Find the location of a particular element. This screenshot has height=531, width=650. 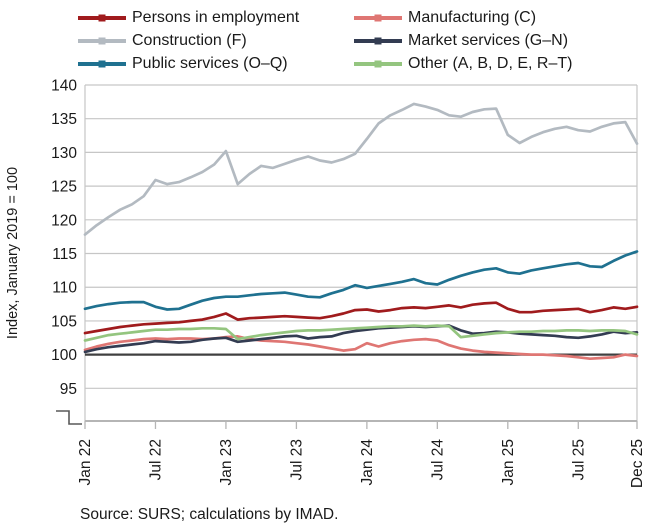

x-tick-label-group: Jan 23 is located at coordinates (226, 462).